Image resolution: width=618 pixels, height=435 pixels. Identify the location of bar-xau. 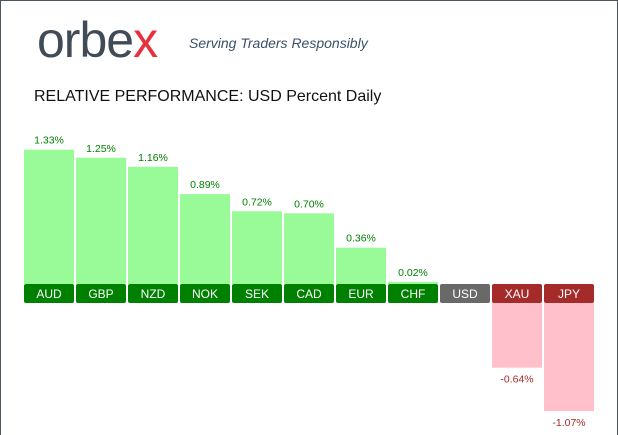
(517, 335).